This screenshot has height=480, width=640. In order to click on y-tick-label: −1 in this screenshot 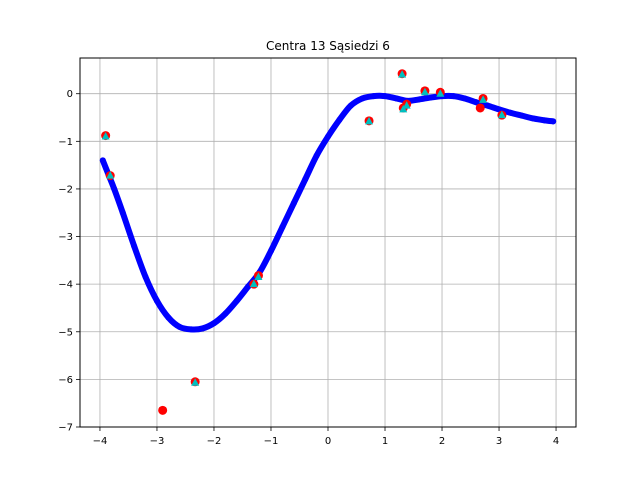, I will do `click(65, 142)`.